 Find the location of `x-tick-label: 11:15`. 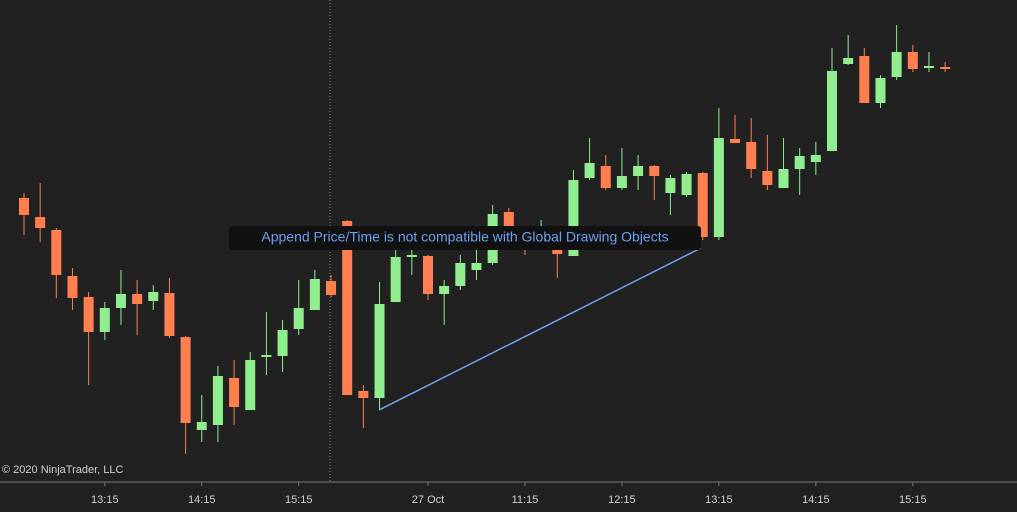

x-tick-label: 11:15 is located at coordinates (525, 500).